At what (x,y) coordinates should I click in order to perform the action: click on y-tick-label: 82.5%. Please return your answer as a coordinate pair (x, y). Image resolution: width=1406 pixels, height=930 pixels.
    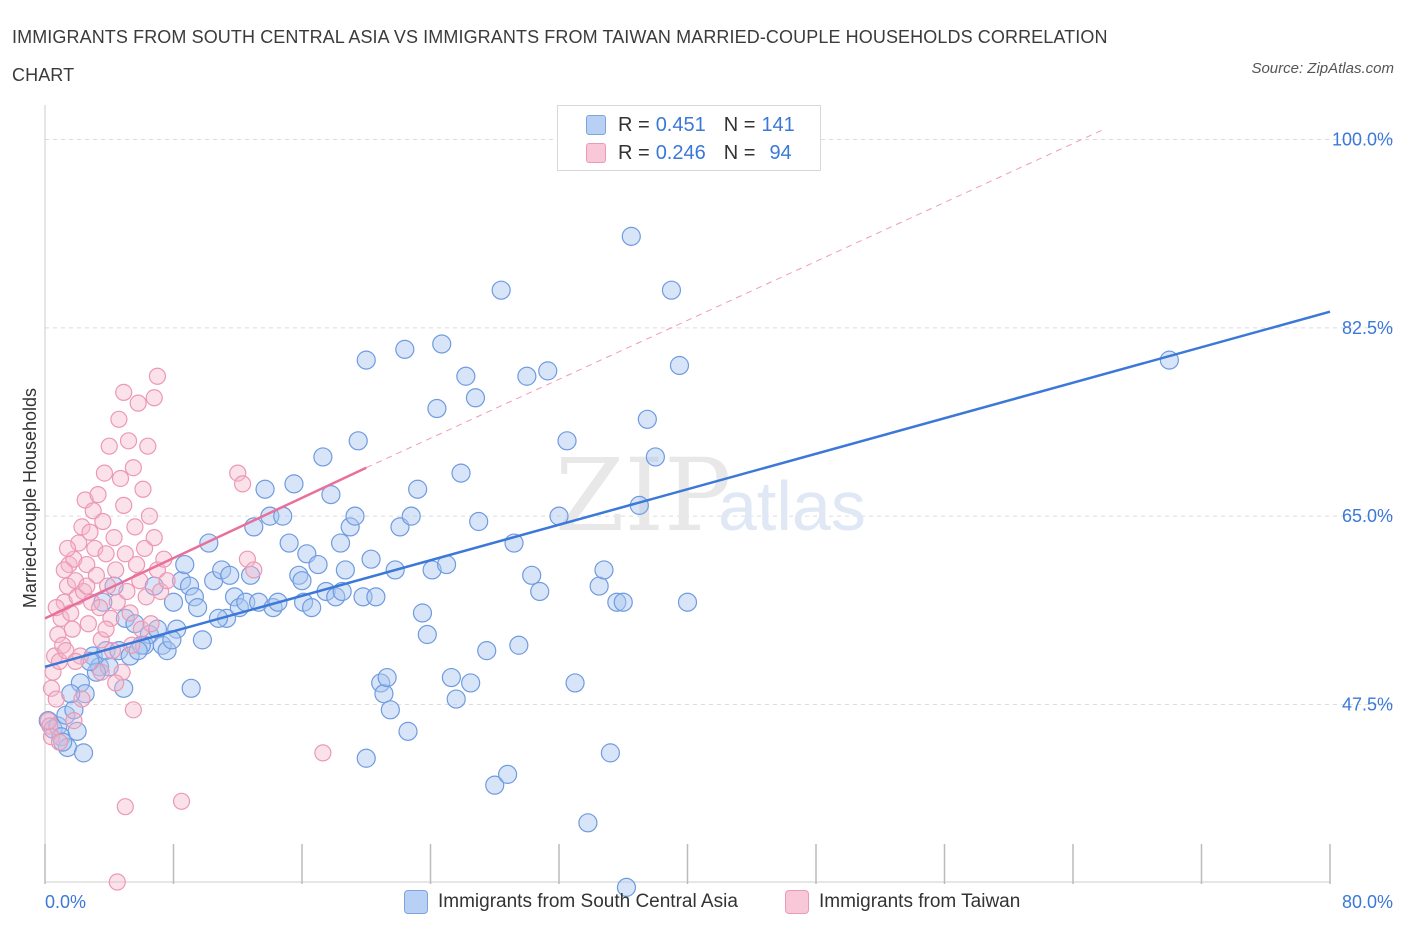
    Looking at the image, I should click on (1367, 328).